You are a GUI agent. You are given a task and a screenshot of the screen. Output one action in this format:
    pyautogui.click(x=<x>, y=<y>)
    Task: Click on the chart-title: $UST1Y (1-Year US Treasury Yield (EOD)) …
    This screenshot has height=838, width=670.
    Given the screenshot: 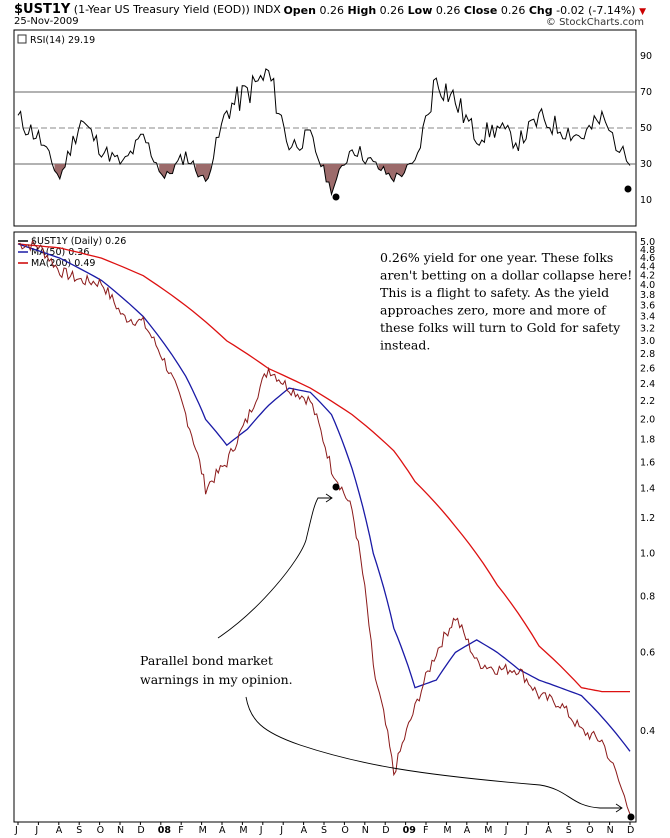 What is the action you would take?
    pyautogui.click(x=147, y=9)
    